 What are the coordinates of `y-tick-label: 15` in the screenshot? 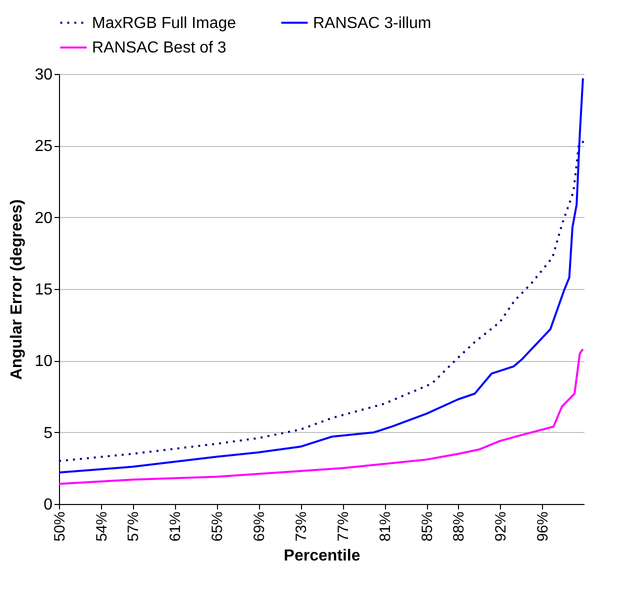 It's located at (43, 290).